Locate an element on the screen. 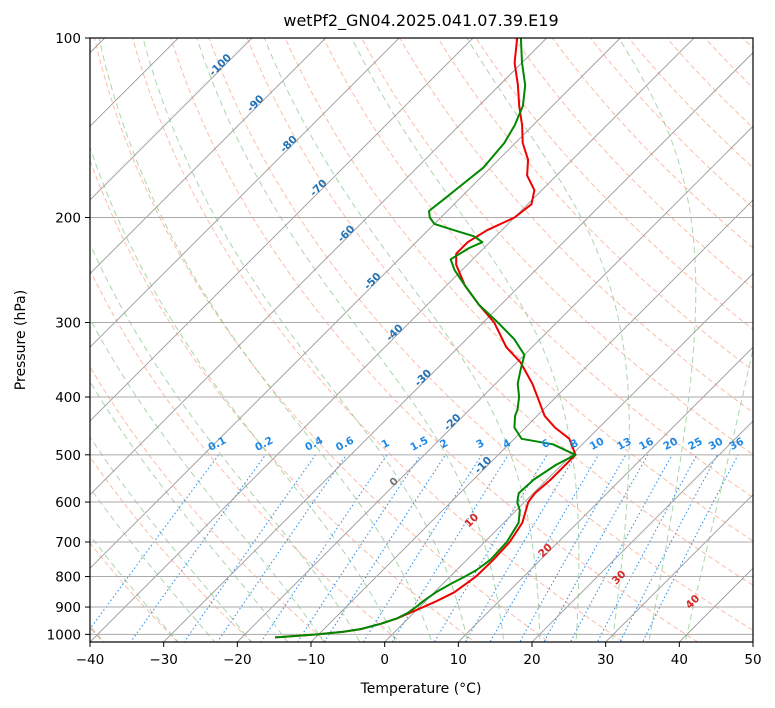  y-tick-label: 700 is located at coordinates (68, 543).